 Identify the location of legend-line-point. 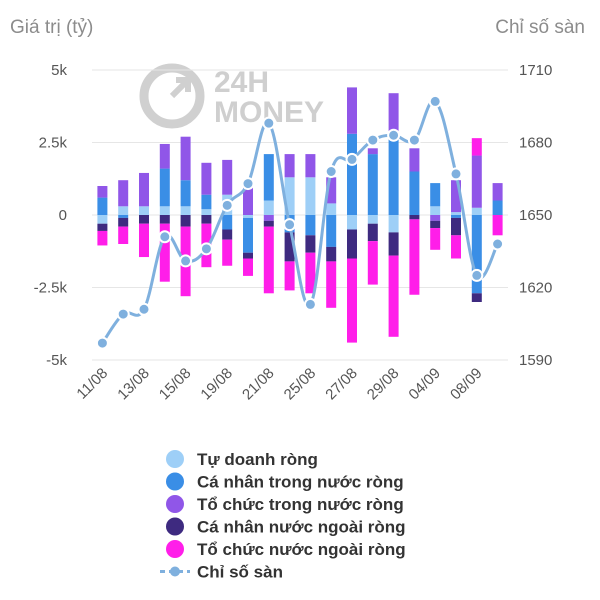
(175, 571).